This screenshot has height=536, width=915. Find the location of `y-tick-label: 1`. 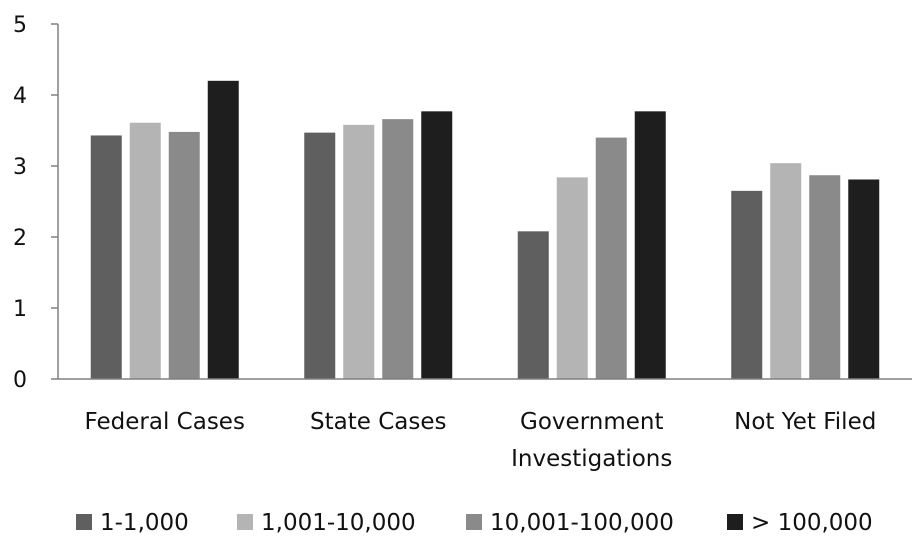

y-tick-label: 1 is located at coordinates (20, 309).